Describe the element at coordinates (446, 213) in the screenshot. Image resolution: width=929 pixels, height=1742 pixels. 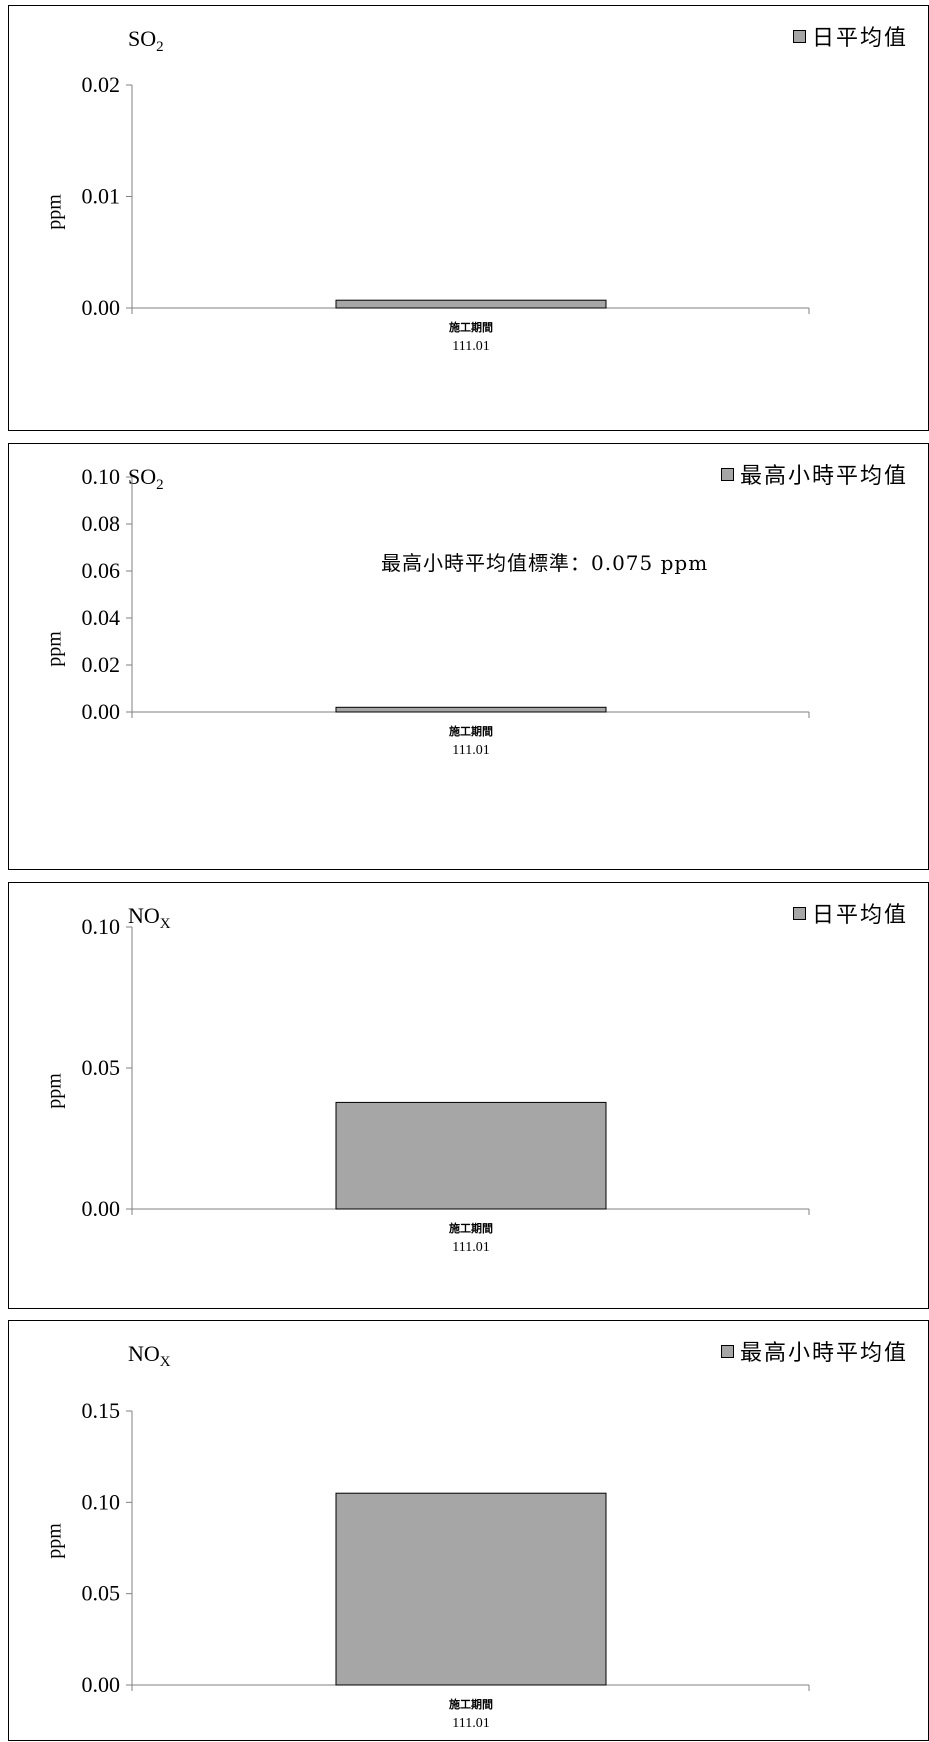
I see `chart-plot: 0.00 0.01 0.02 施工期間 111.01` at that location.